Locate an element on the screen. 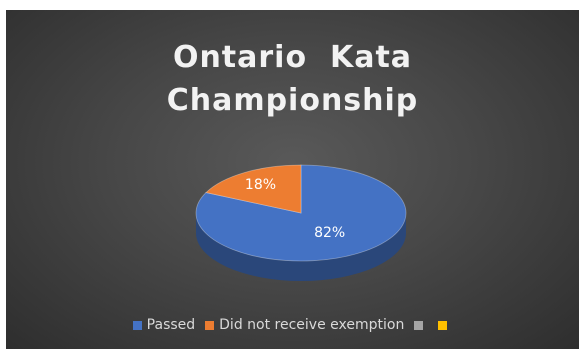  legend: Passed Did not receive exemption is located at coordinates (292, 325).